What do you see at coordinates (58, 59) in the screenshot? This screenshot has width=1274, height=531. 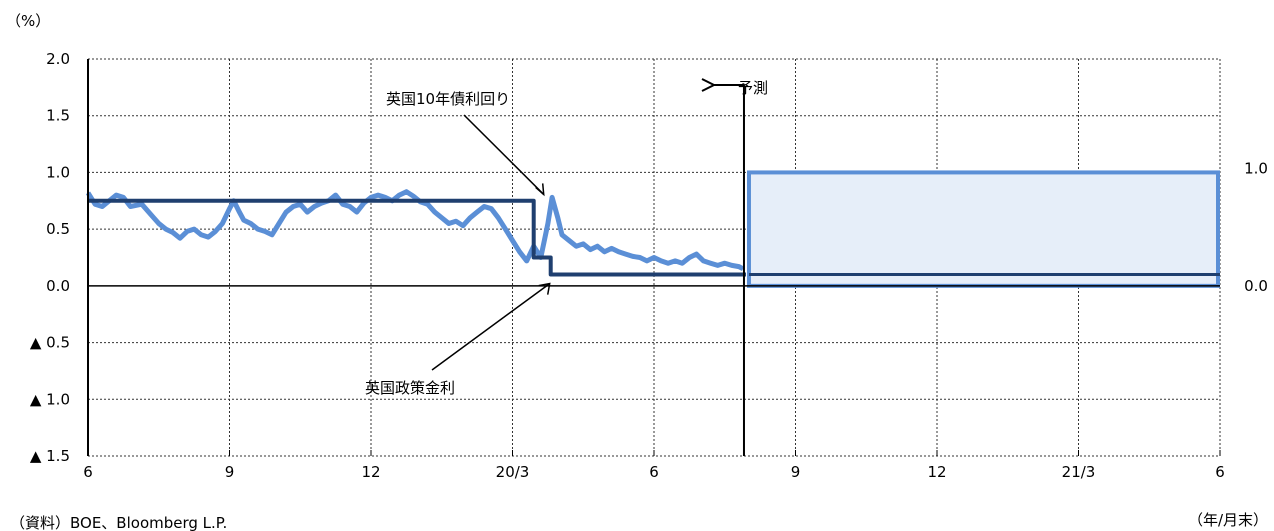 I see `y-tick-label: 2.0` at bounding box center [58, 59].